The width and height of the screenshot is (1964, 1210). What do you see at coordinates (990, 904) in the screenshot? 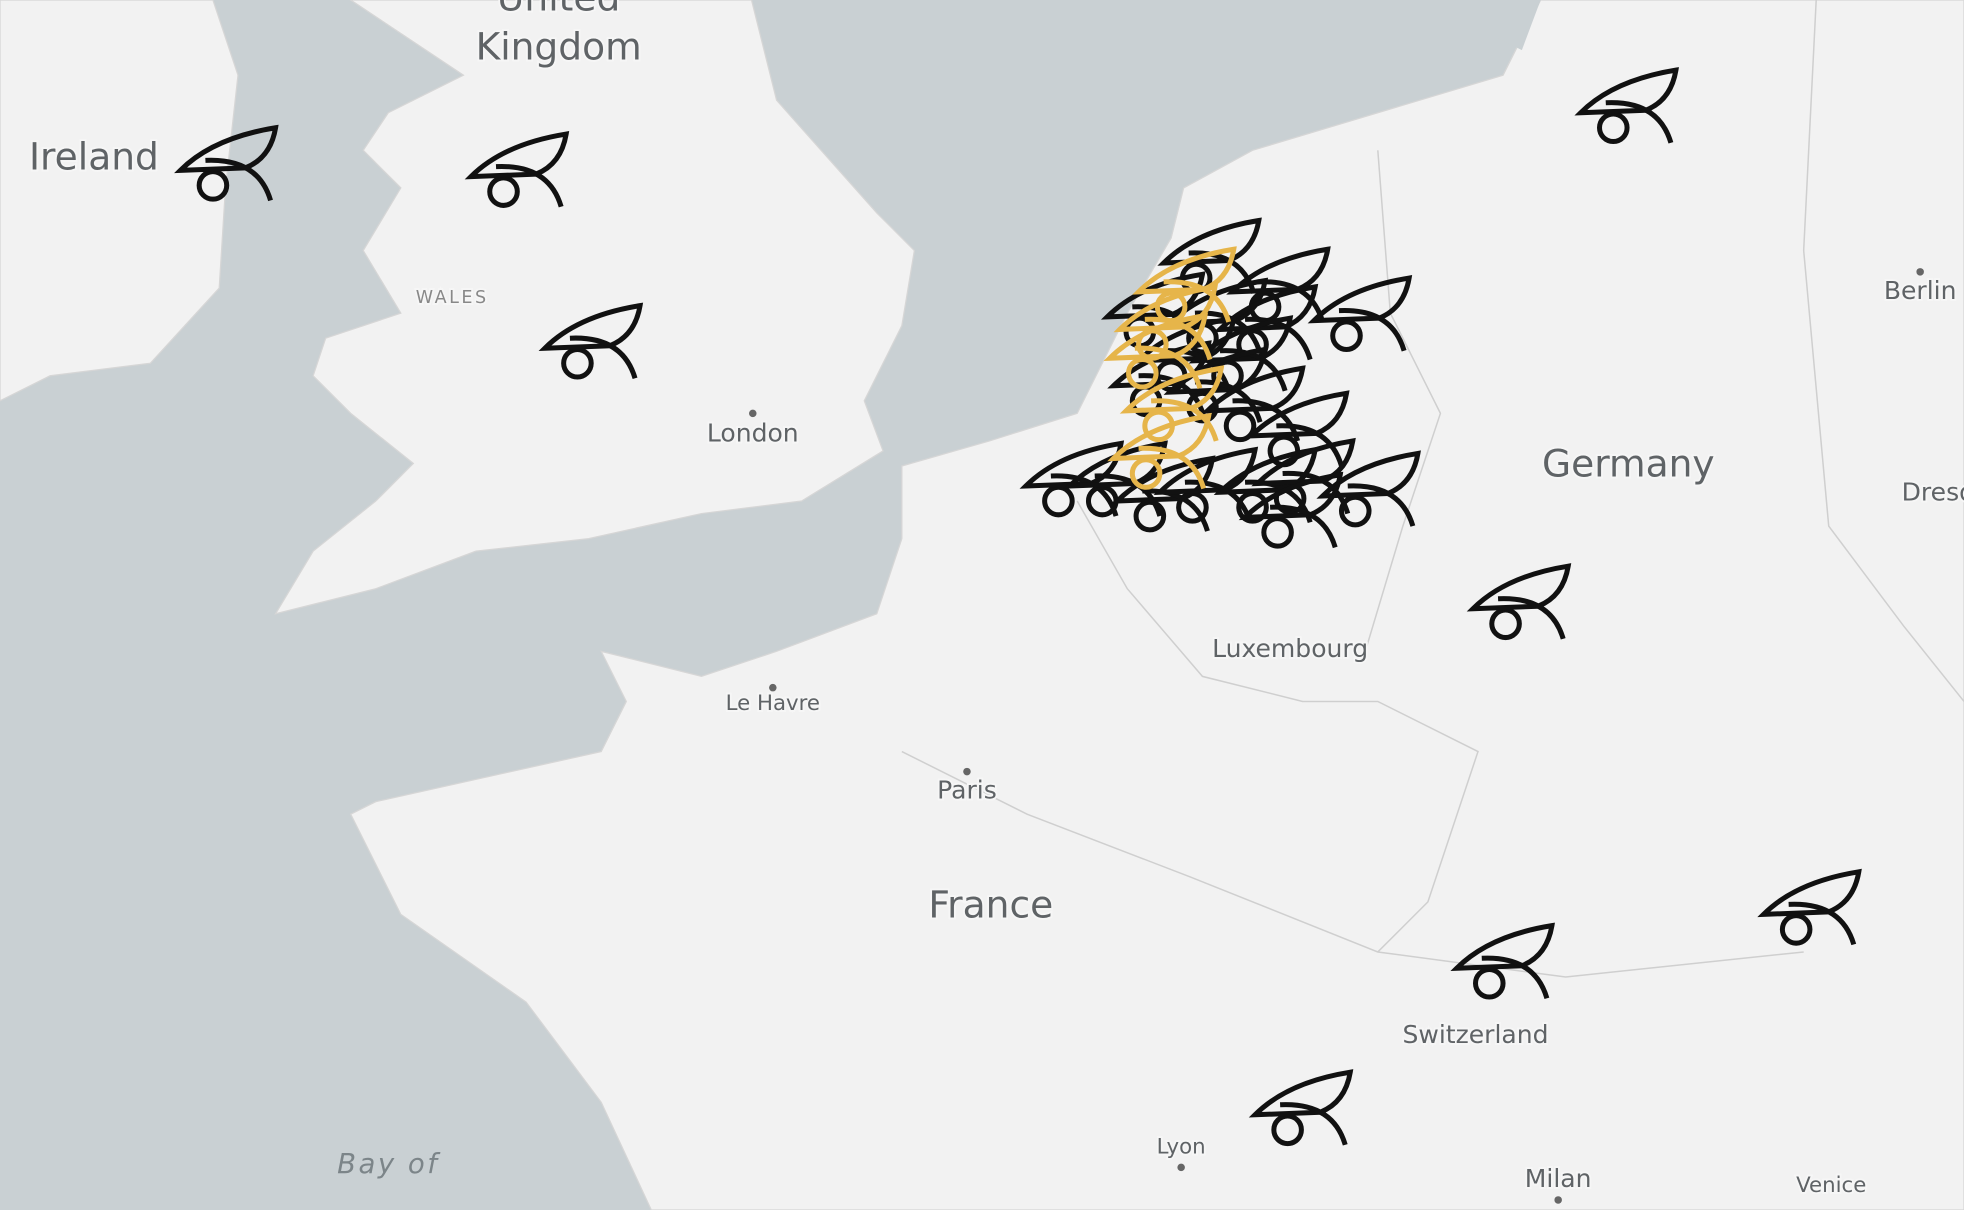
I see `place-label: France` at bounding box center [990, 904].